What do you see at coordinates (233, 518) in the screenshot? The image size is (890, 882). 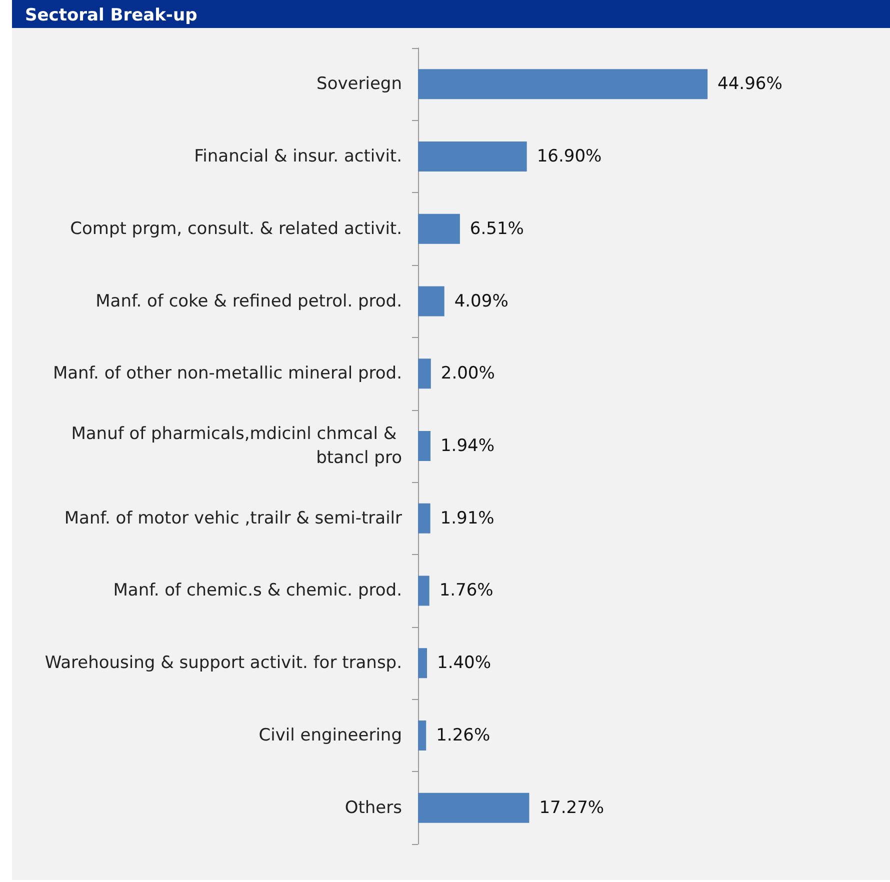 I see `y-tick-label: Manf. of motor vehic ,trailr & semi-trailr` at bounding box center [233, 518].